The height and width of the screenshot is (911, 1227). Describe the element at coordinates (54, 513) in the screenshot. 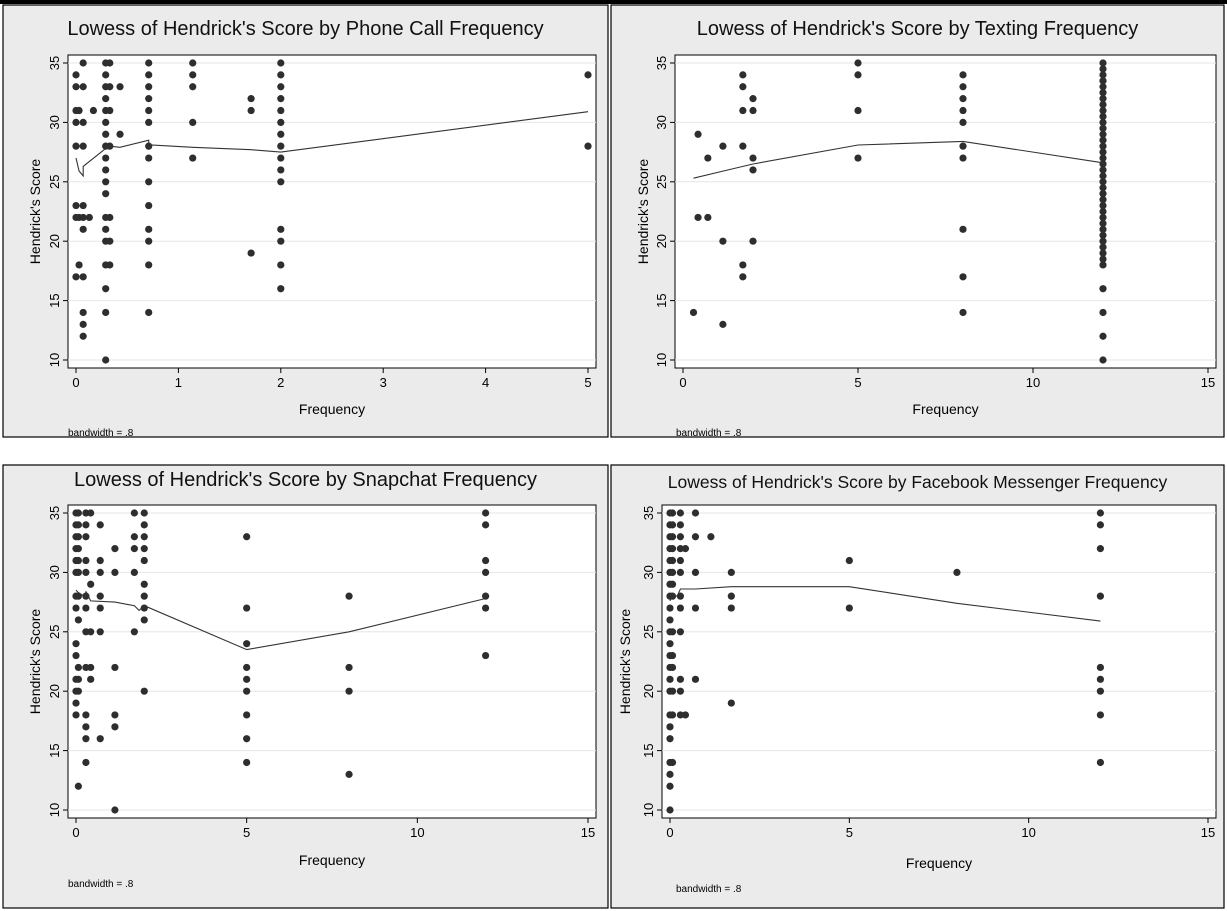

I see `y-tick-label: 35` at that location.